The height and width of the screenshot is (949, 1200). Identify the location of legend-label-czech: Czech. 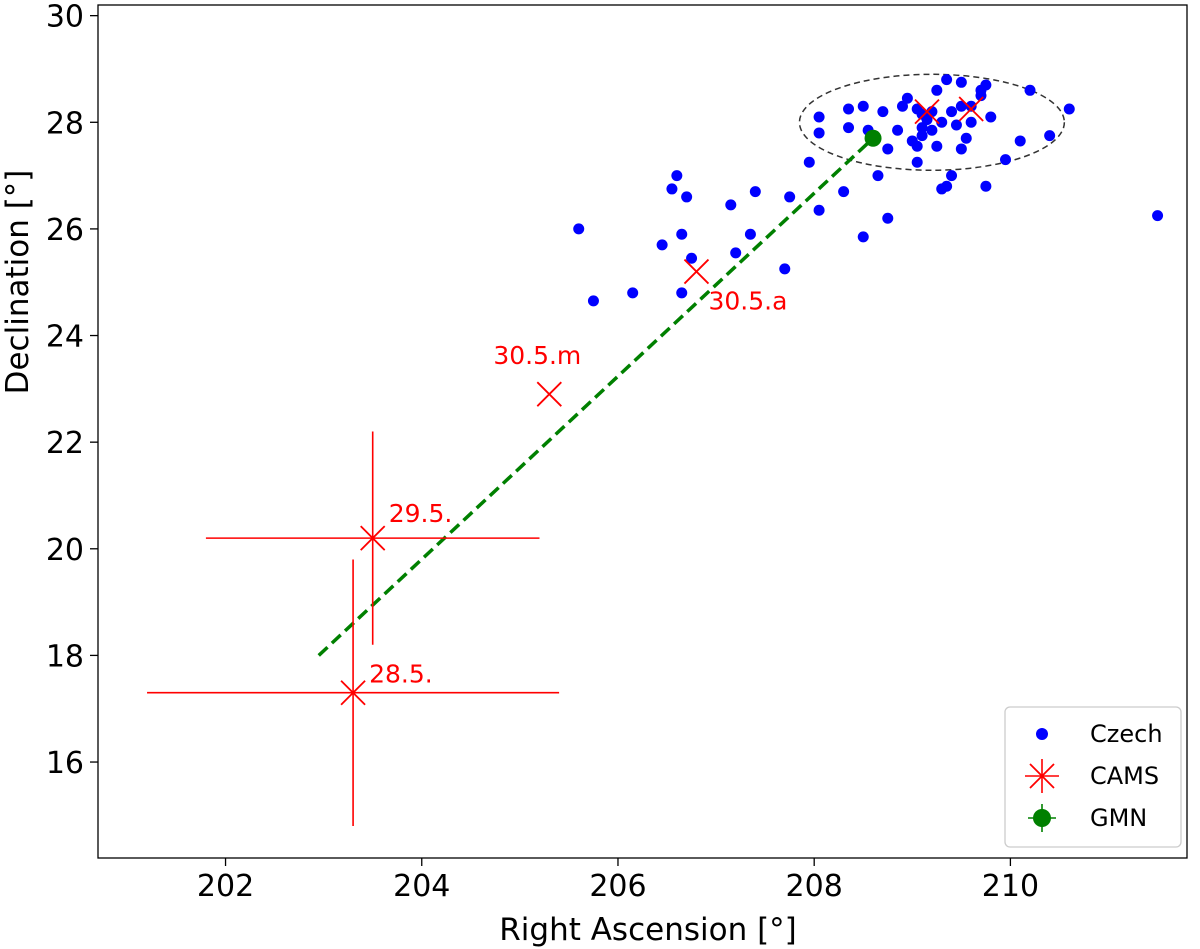
(1126, 734).